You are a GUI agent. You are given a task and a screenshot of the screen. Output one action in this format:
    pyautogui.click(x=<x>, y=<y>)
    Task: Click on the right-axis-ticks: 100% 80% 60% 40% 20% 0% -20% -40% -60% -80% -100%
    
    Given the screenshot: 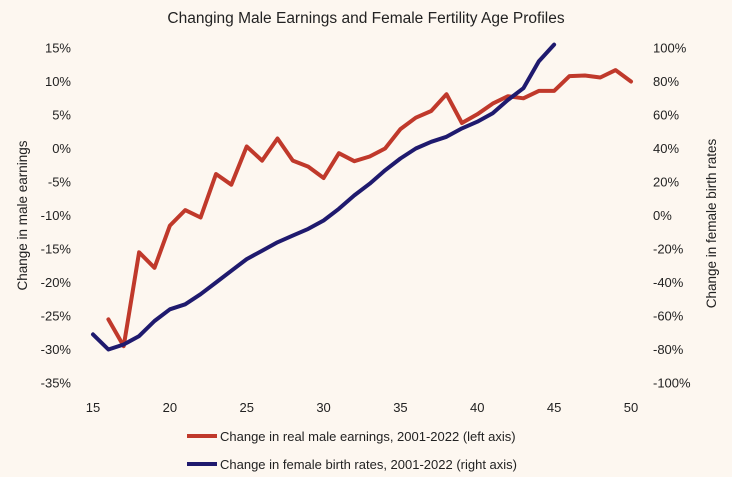 What is the action you would take?
    pyautogui.click(x=672, y=216)
    